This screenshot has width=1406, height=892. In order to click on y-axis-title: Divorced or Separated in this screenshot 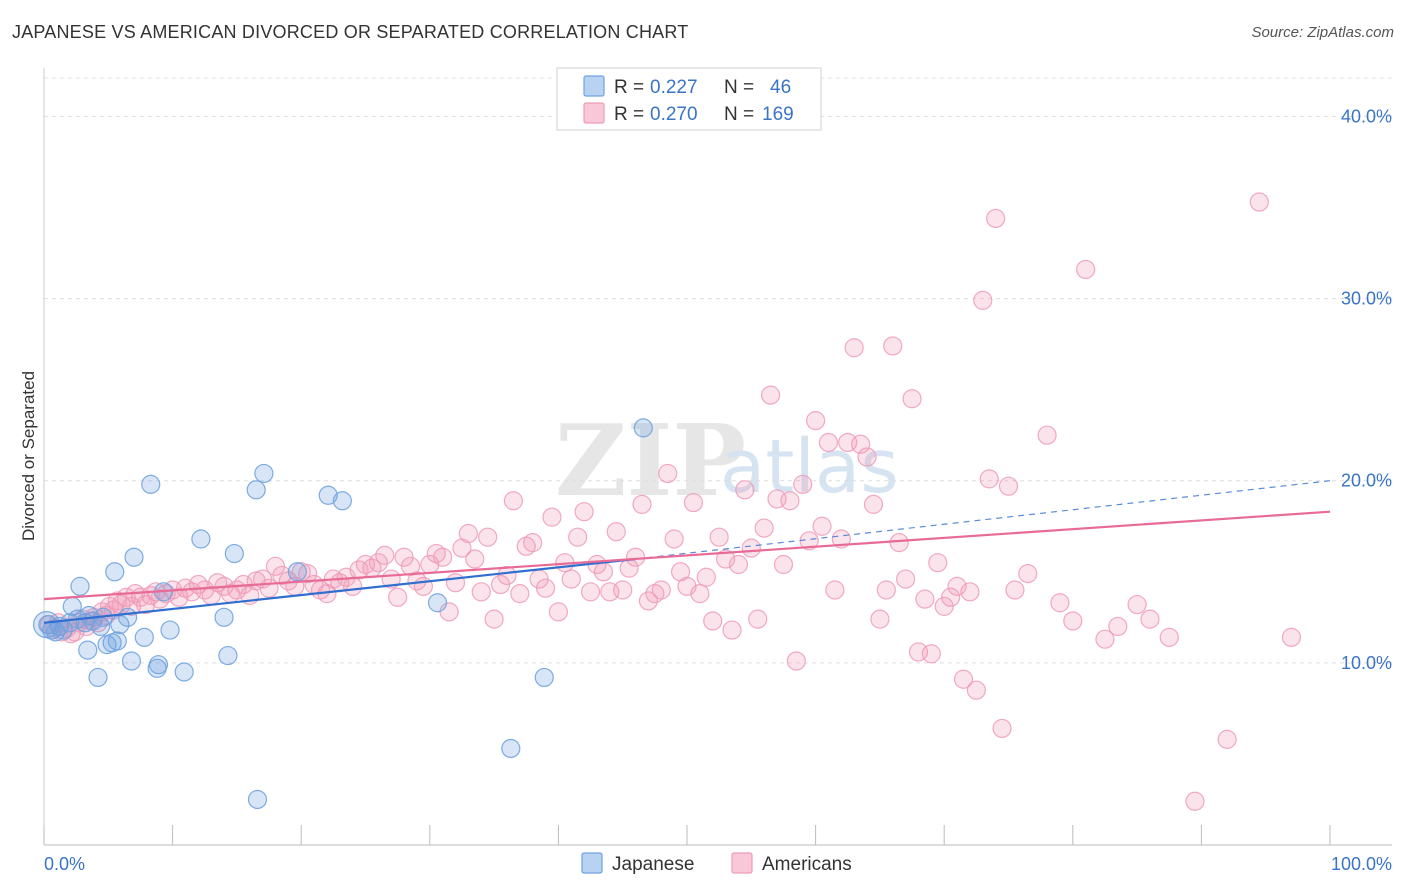, I will do `click(28, 456)`.